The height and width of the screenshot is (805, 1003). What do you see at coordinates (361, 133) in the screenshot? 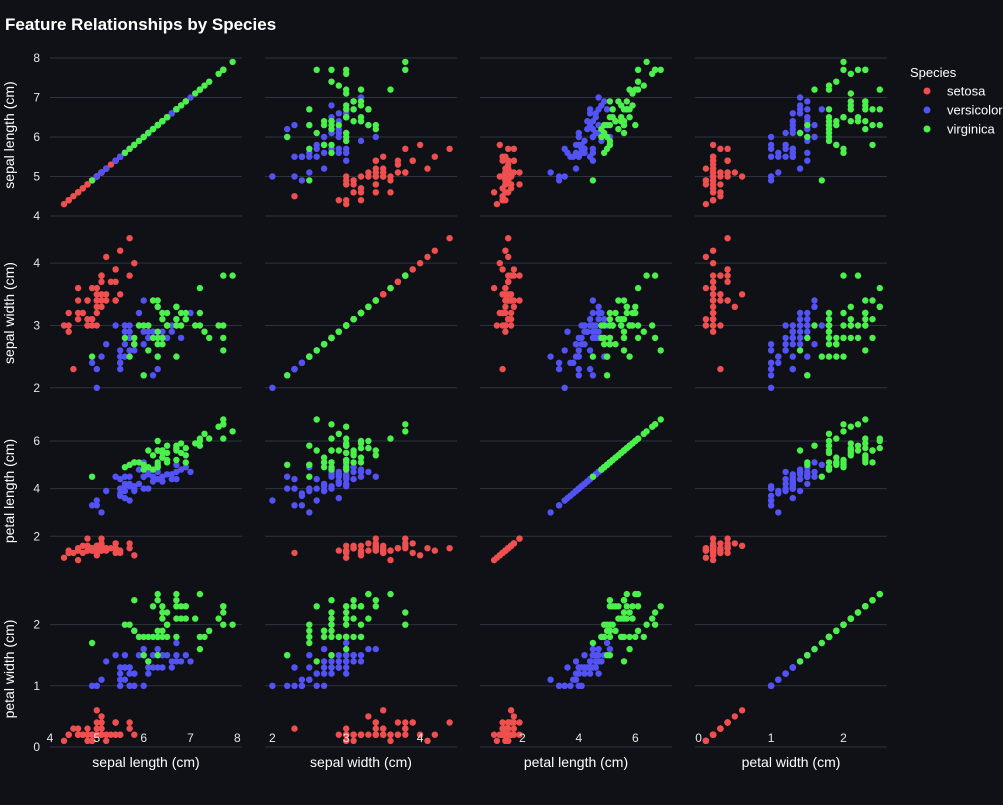
I see `panel-row0-col1` at bounding box center [361, 133].